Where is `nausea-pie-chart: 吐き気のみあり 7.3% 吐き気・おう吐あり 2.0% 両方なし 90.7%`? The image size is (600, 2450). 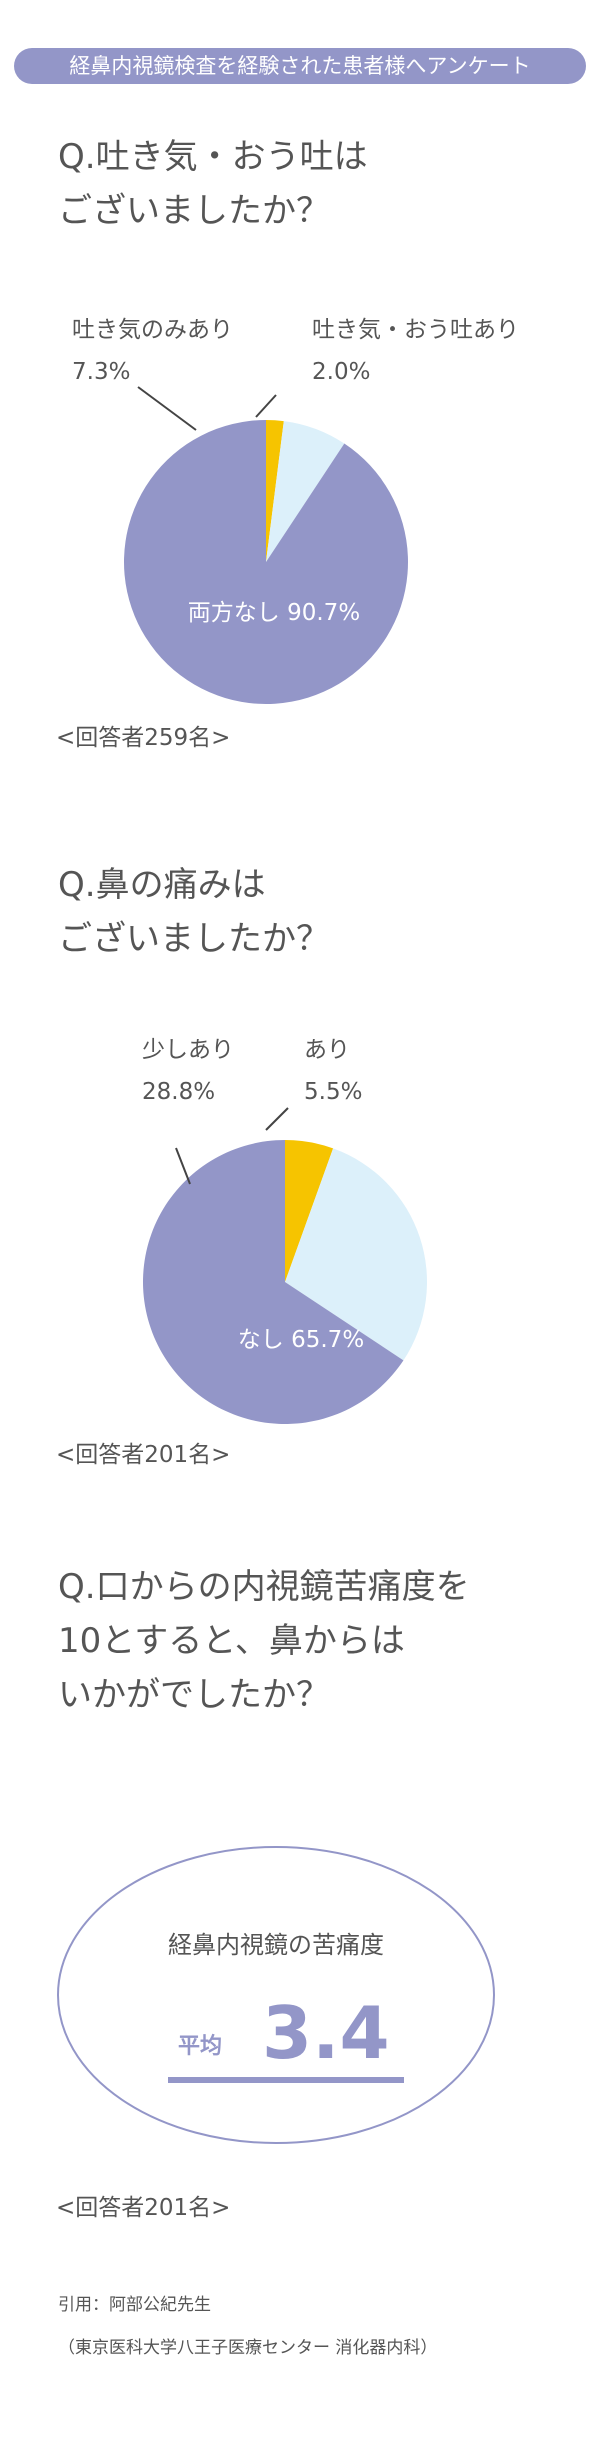
nausea-pie-chart: 吐き気のみあり 7.3% 吐き気・おう吐あり 2.0% 両方なし 90.7% is located at coordinates (295, 510).